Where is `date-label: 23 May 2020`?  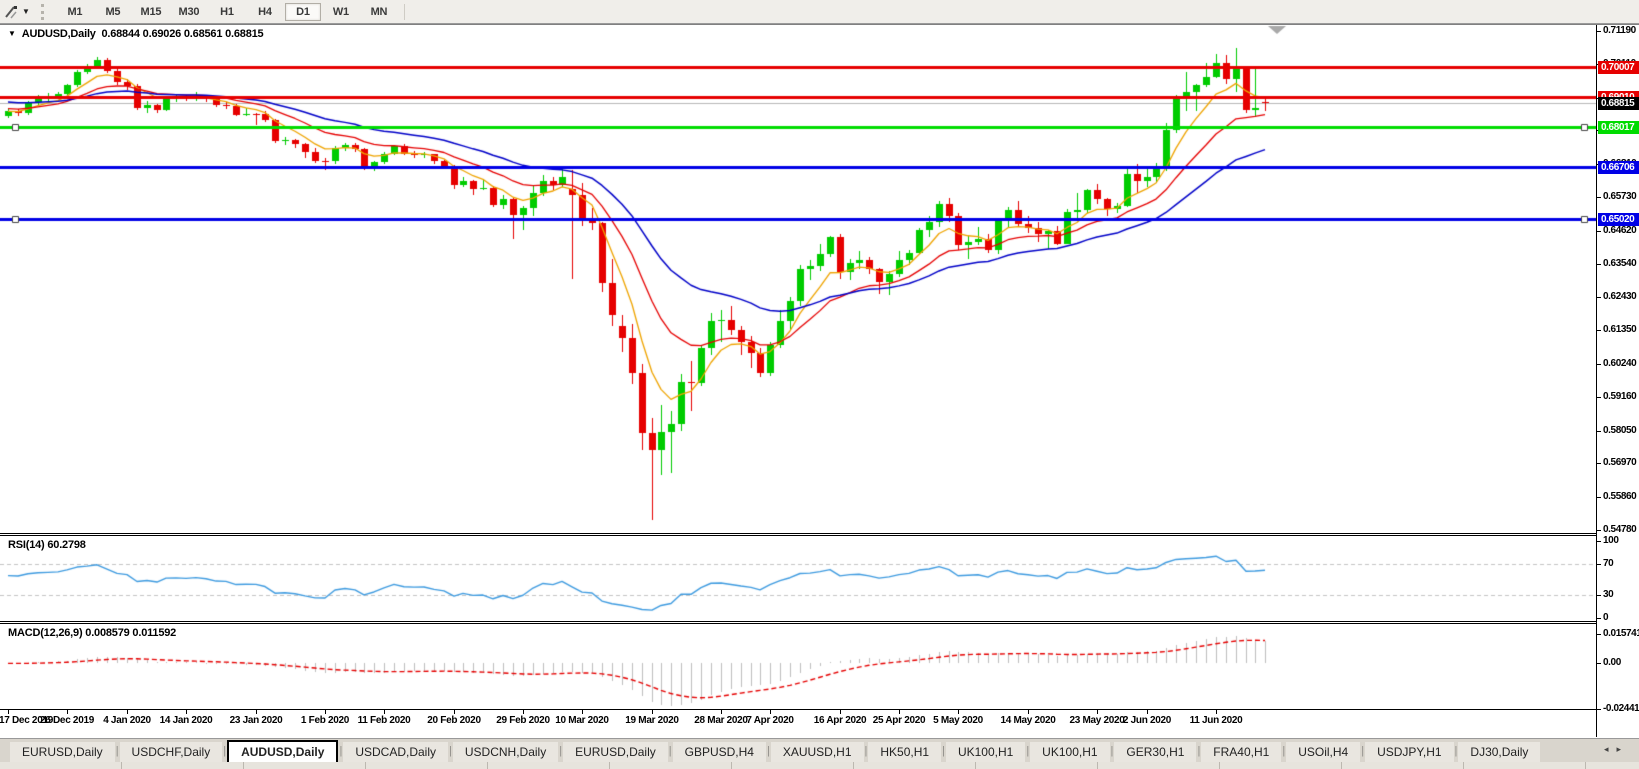
date-label: 23 May 2020 is located at coordinates (1097, 720).